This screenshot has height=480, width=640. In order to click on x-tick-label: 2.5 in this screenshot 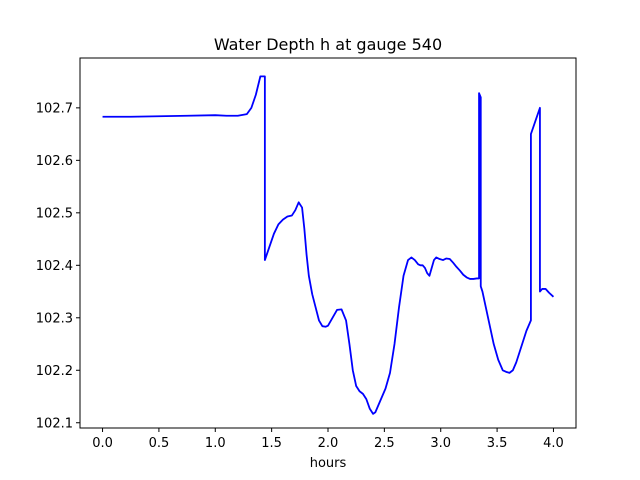, I will do `click(384, 443)`.